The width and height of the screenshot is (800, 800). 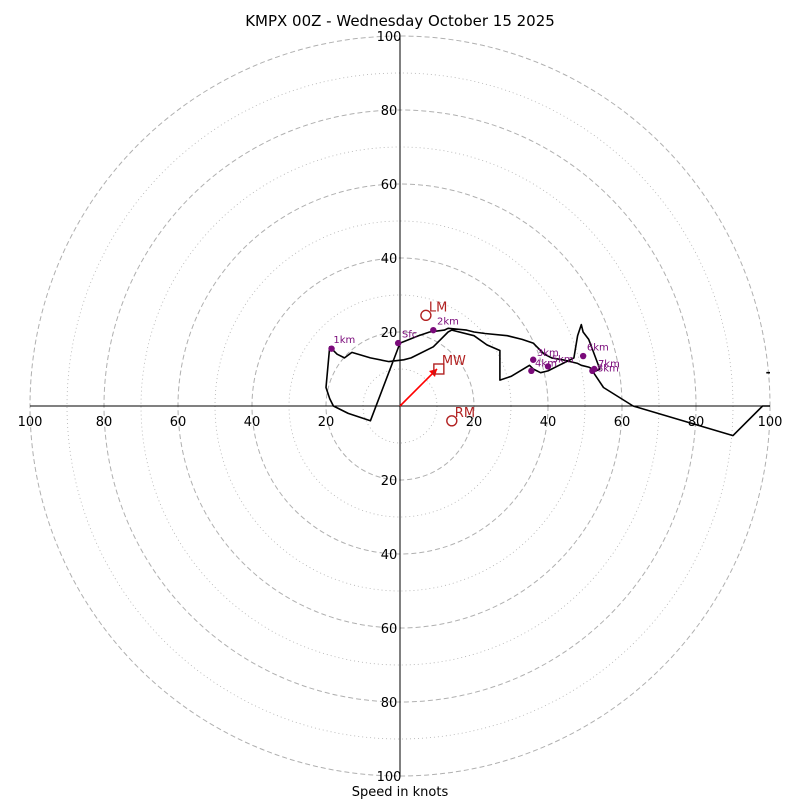 I want to click on hodograph-trace, so click(x=463, y=372).